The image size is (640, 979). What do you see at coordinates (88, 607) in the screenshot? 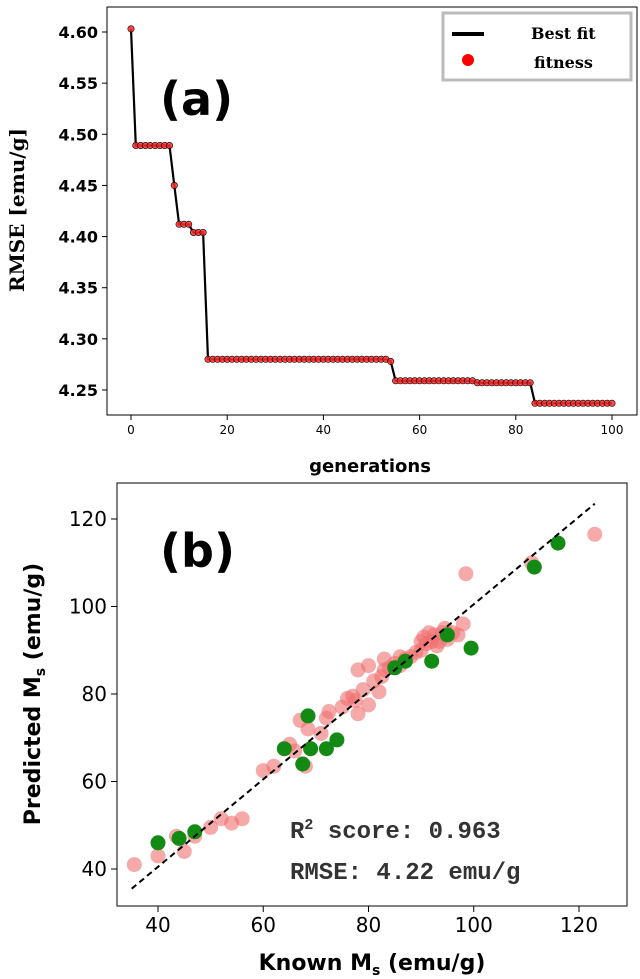
I see `y-tick-label: 100` at bounding box center [88, 607].